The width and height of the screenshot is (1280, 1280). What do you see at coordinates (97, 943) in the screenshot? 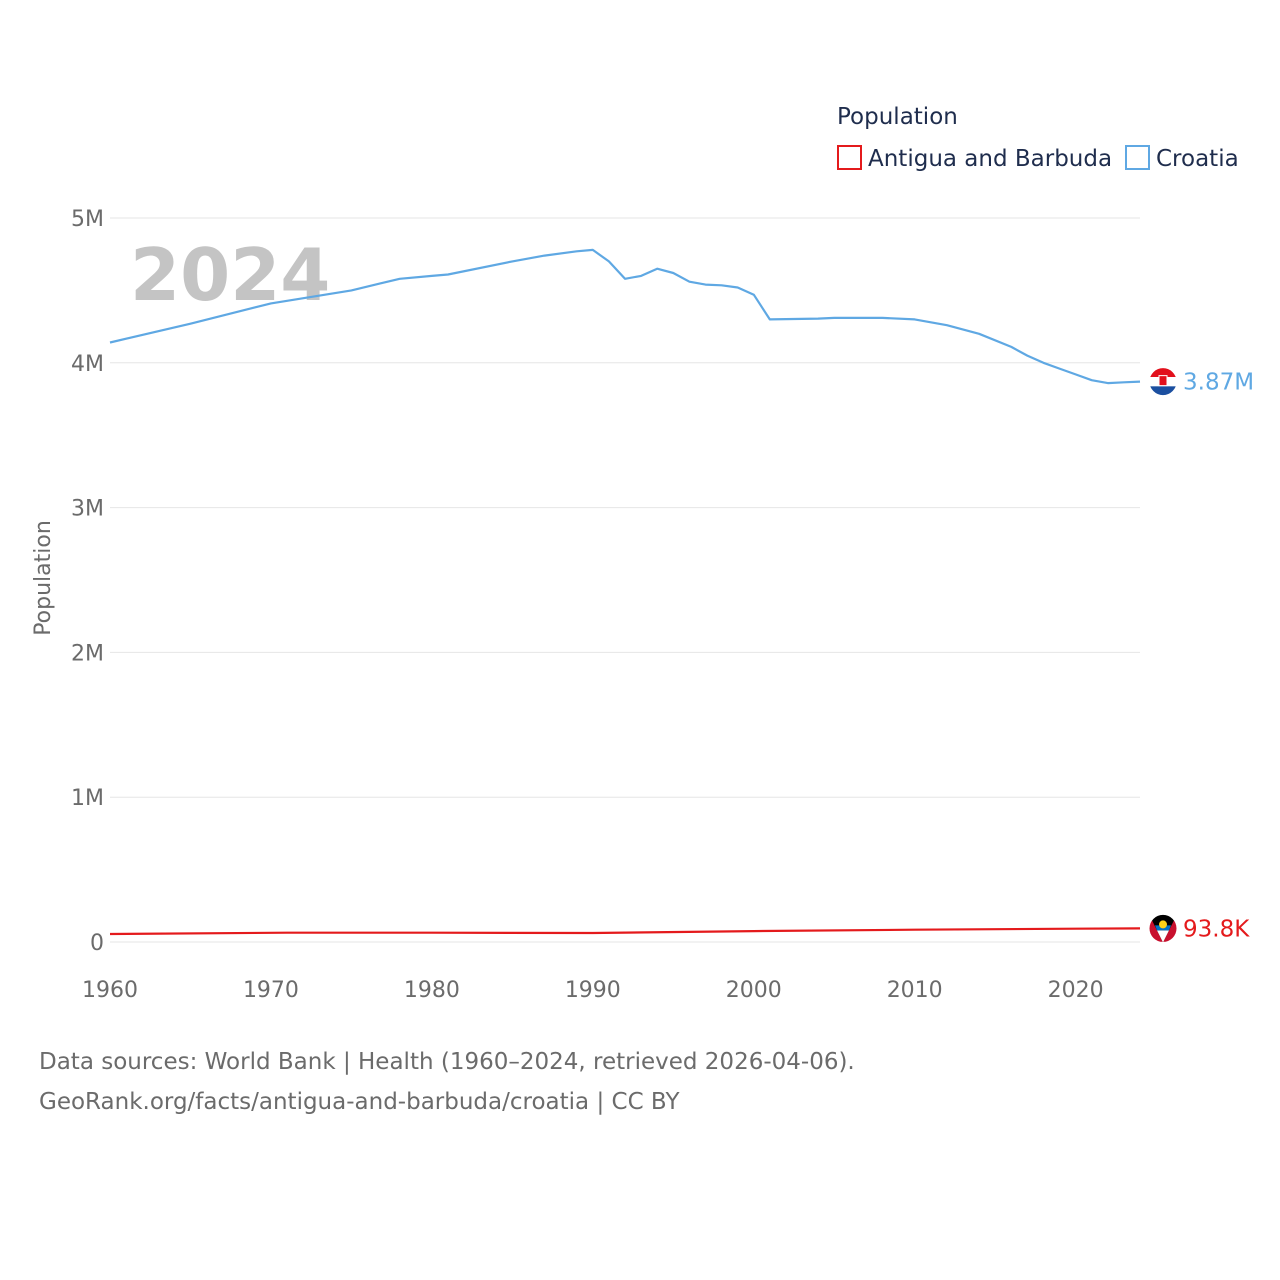
I see `y-tick-label-0: 0` at bounding box center [97, 943].